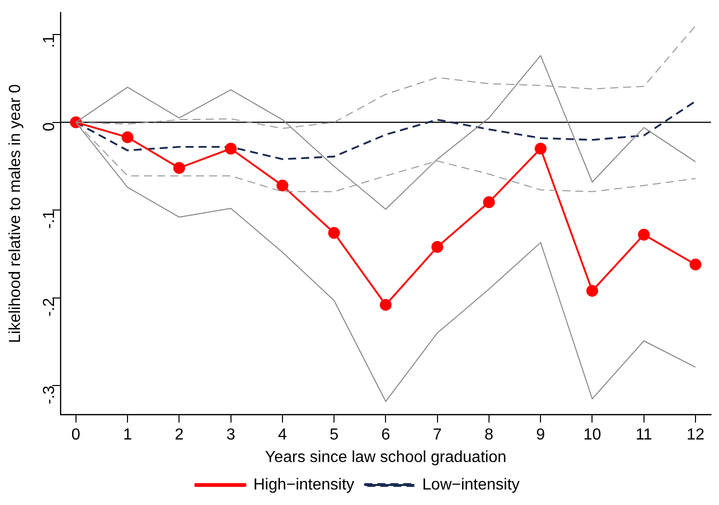  Describe the element at coordinates (437, 435) in the screenshot. I see `x-tick-label: 7` at that location.